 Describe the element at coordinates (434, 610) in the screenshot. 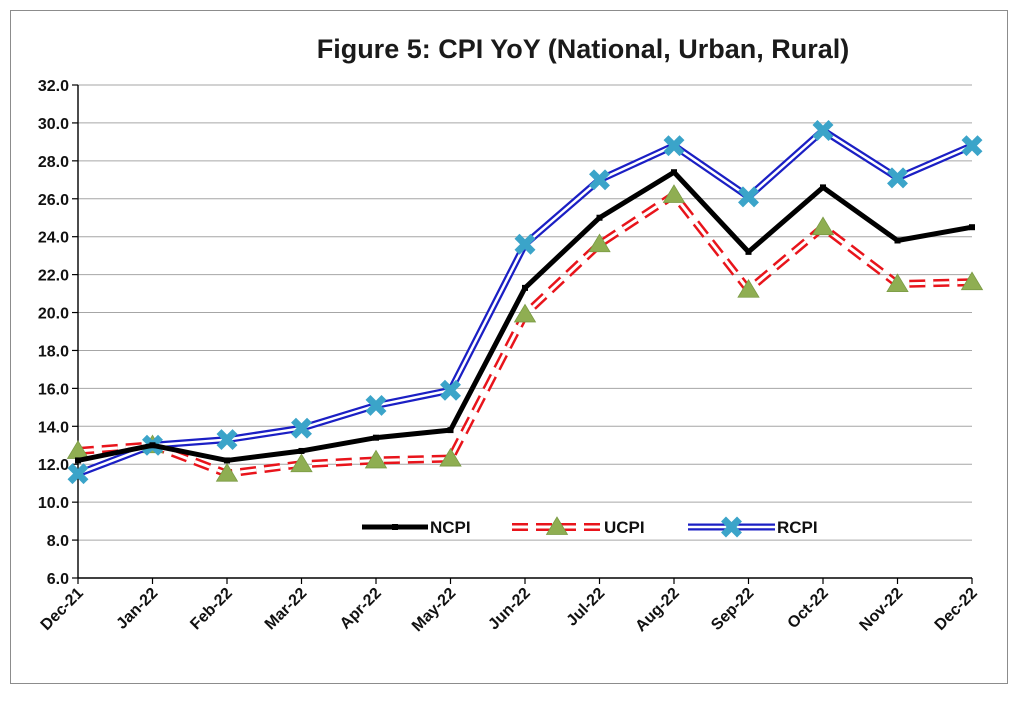

I see `x-tick-label: May-22` at that location.